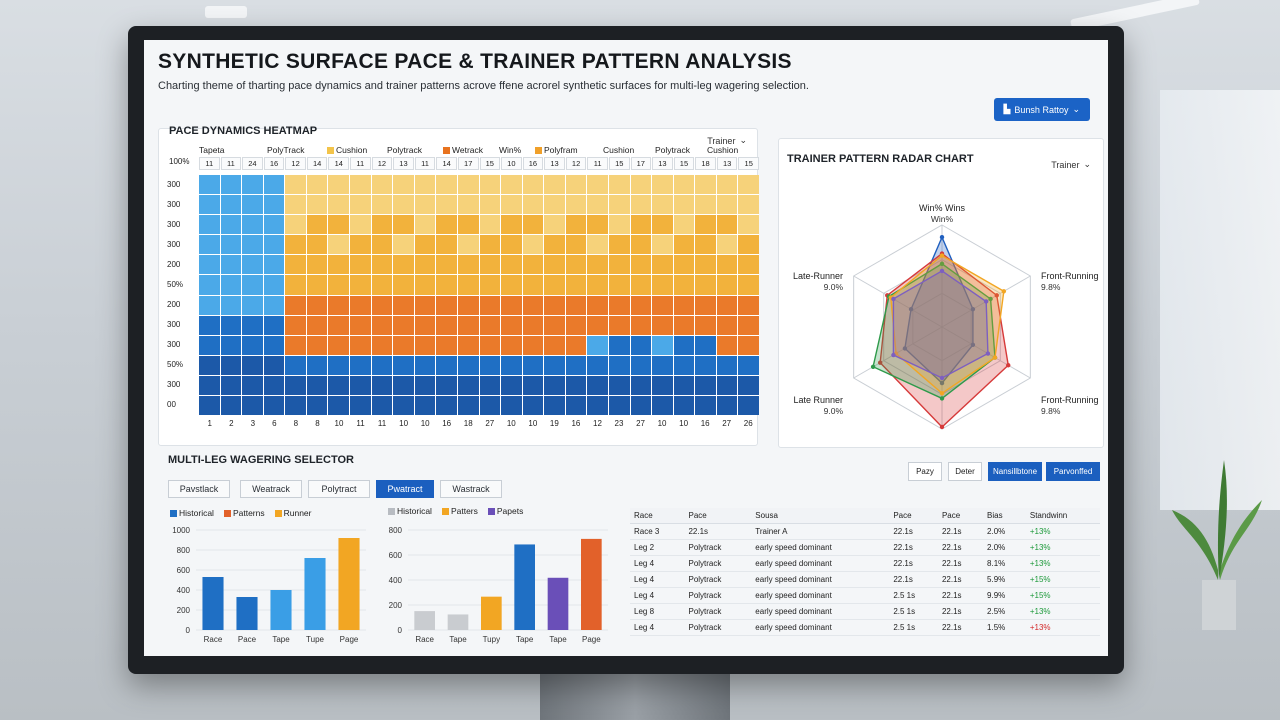 The width and height of the screenshot is (1280, 720). Describe the element at coordinates (199, 489) in the screenshot. I see `surface-tab: Pavstlack` at that location.